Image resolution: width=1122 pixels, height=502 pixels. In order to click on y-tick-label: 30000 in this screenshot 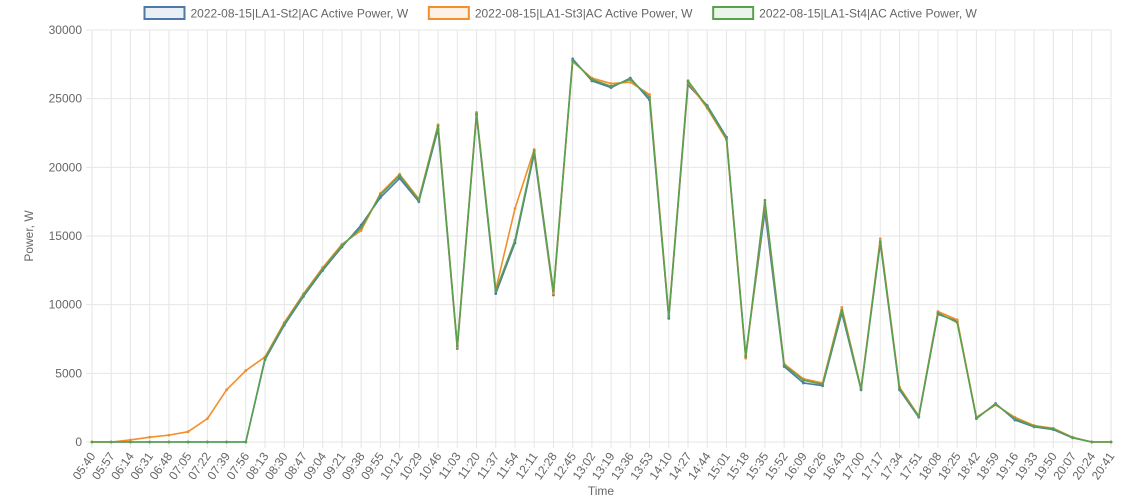, I will do `click(66, 30)`.